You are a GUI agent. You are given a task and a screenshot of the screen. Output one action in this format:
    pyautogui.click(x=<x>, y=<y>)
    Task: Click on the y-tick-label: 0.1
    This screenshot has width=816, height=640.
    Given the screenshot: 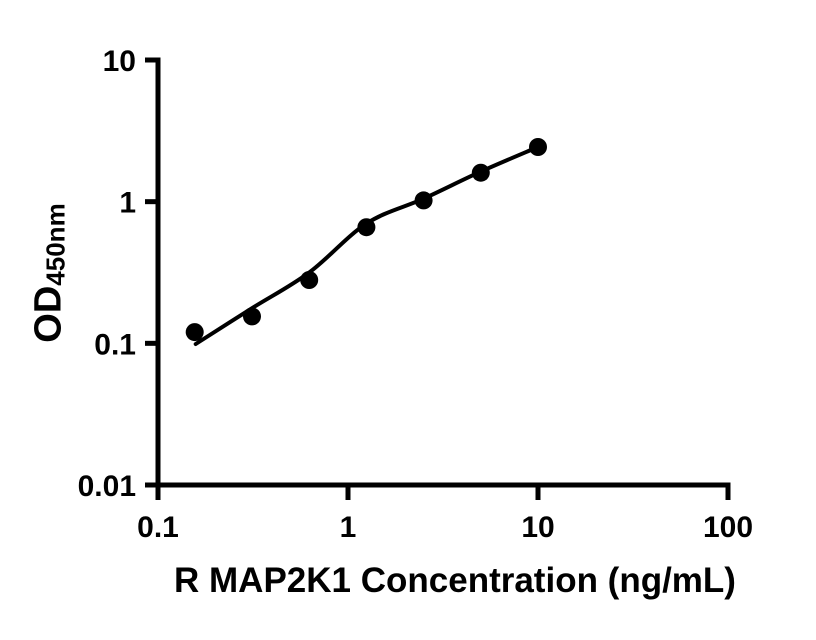 What is the action you would take?
    pyautogui.click(x=115, y=344)
    